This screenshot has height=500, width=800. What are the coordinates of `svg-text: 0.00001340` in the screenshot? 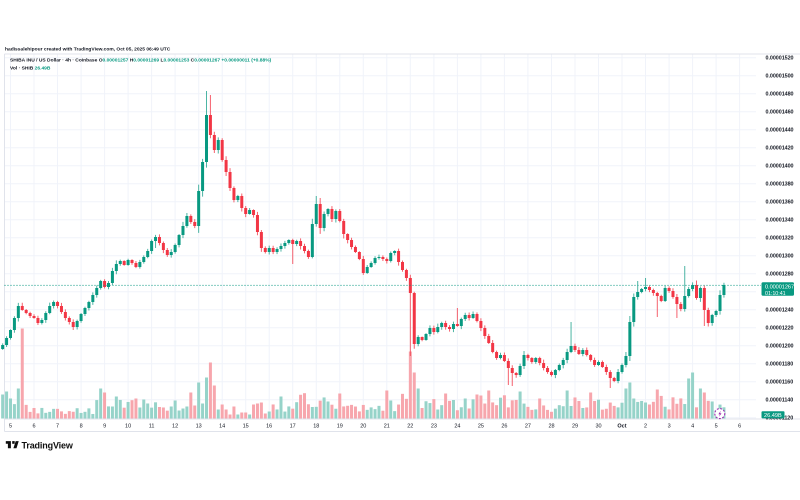 It's located at (780, 221).